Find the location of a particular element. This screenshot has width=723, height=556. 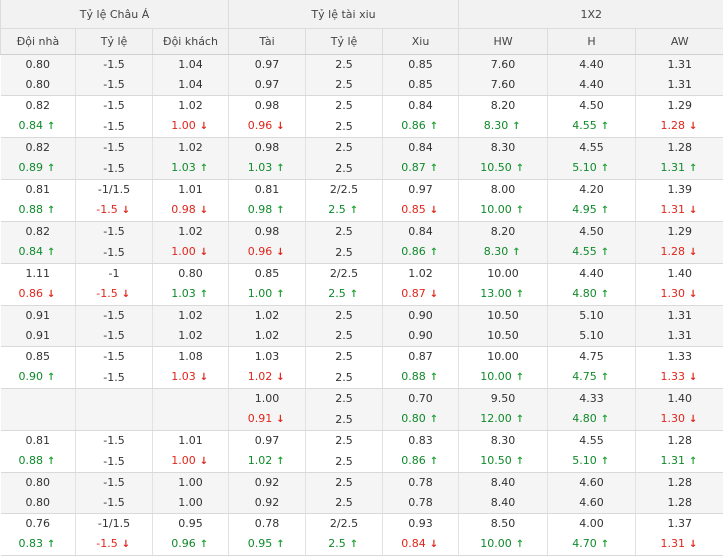

value-home: 0.89 is located at coordinates (31, 167).